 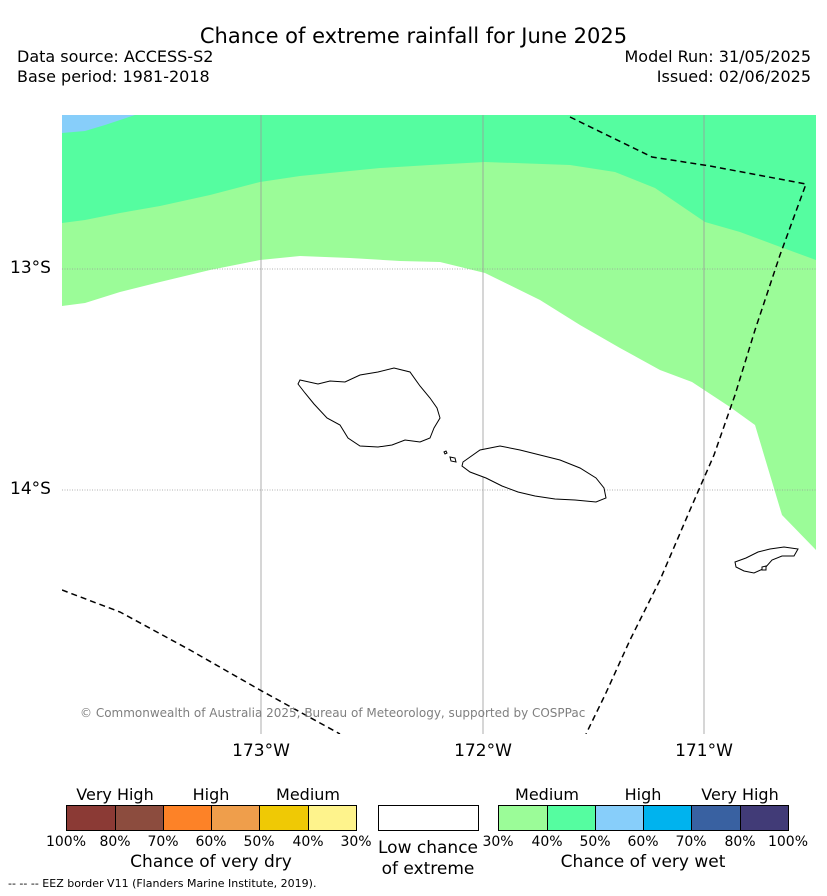 What do you see at coordinates (483, 751) in the screenshot?
I see `lon-label-172w: 172°W` at bounding box center [483, 751].